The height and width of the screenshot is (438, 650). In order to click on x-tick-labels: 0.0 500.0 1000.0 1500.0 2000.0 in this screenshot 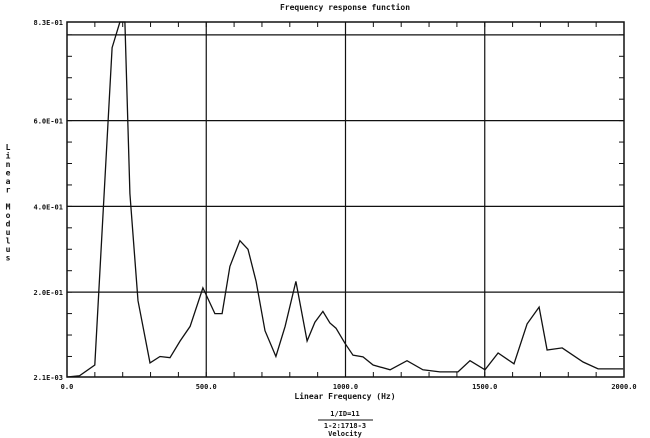, I will do `click(349, 387)`.